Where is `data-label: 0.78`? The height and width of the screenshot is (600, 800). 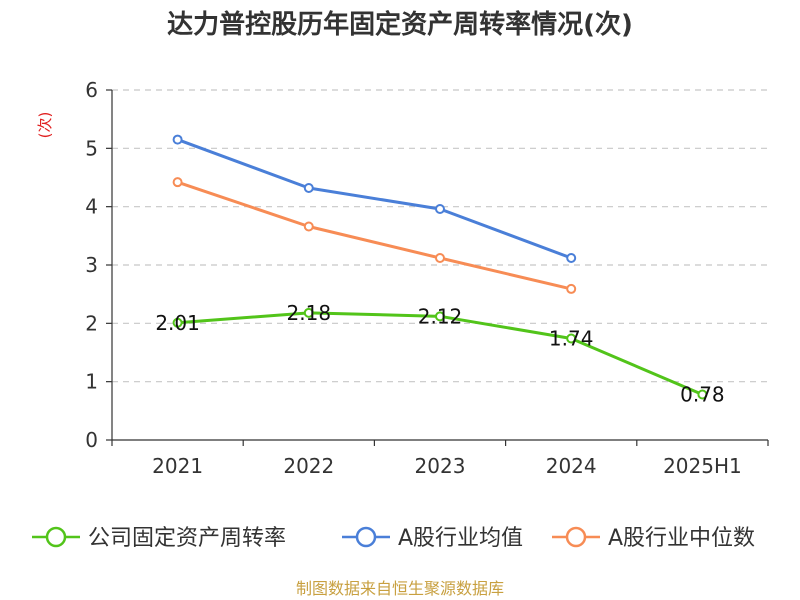
data-label: 0.78 is located at coordinates (702, 395).